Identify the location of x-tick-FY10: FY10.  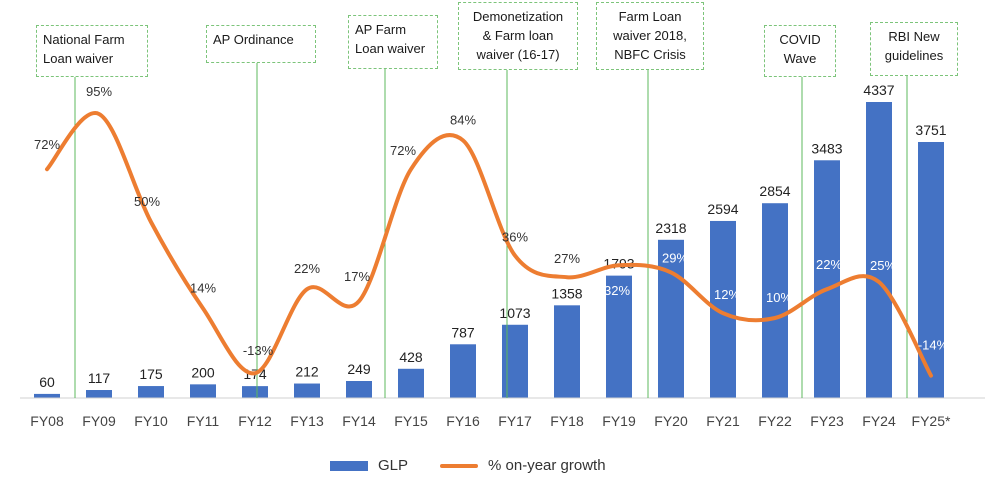
(151, 421).